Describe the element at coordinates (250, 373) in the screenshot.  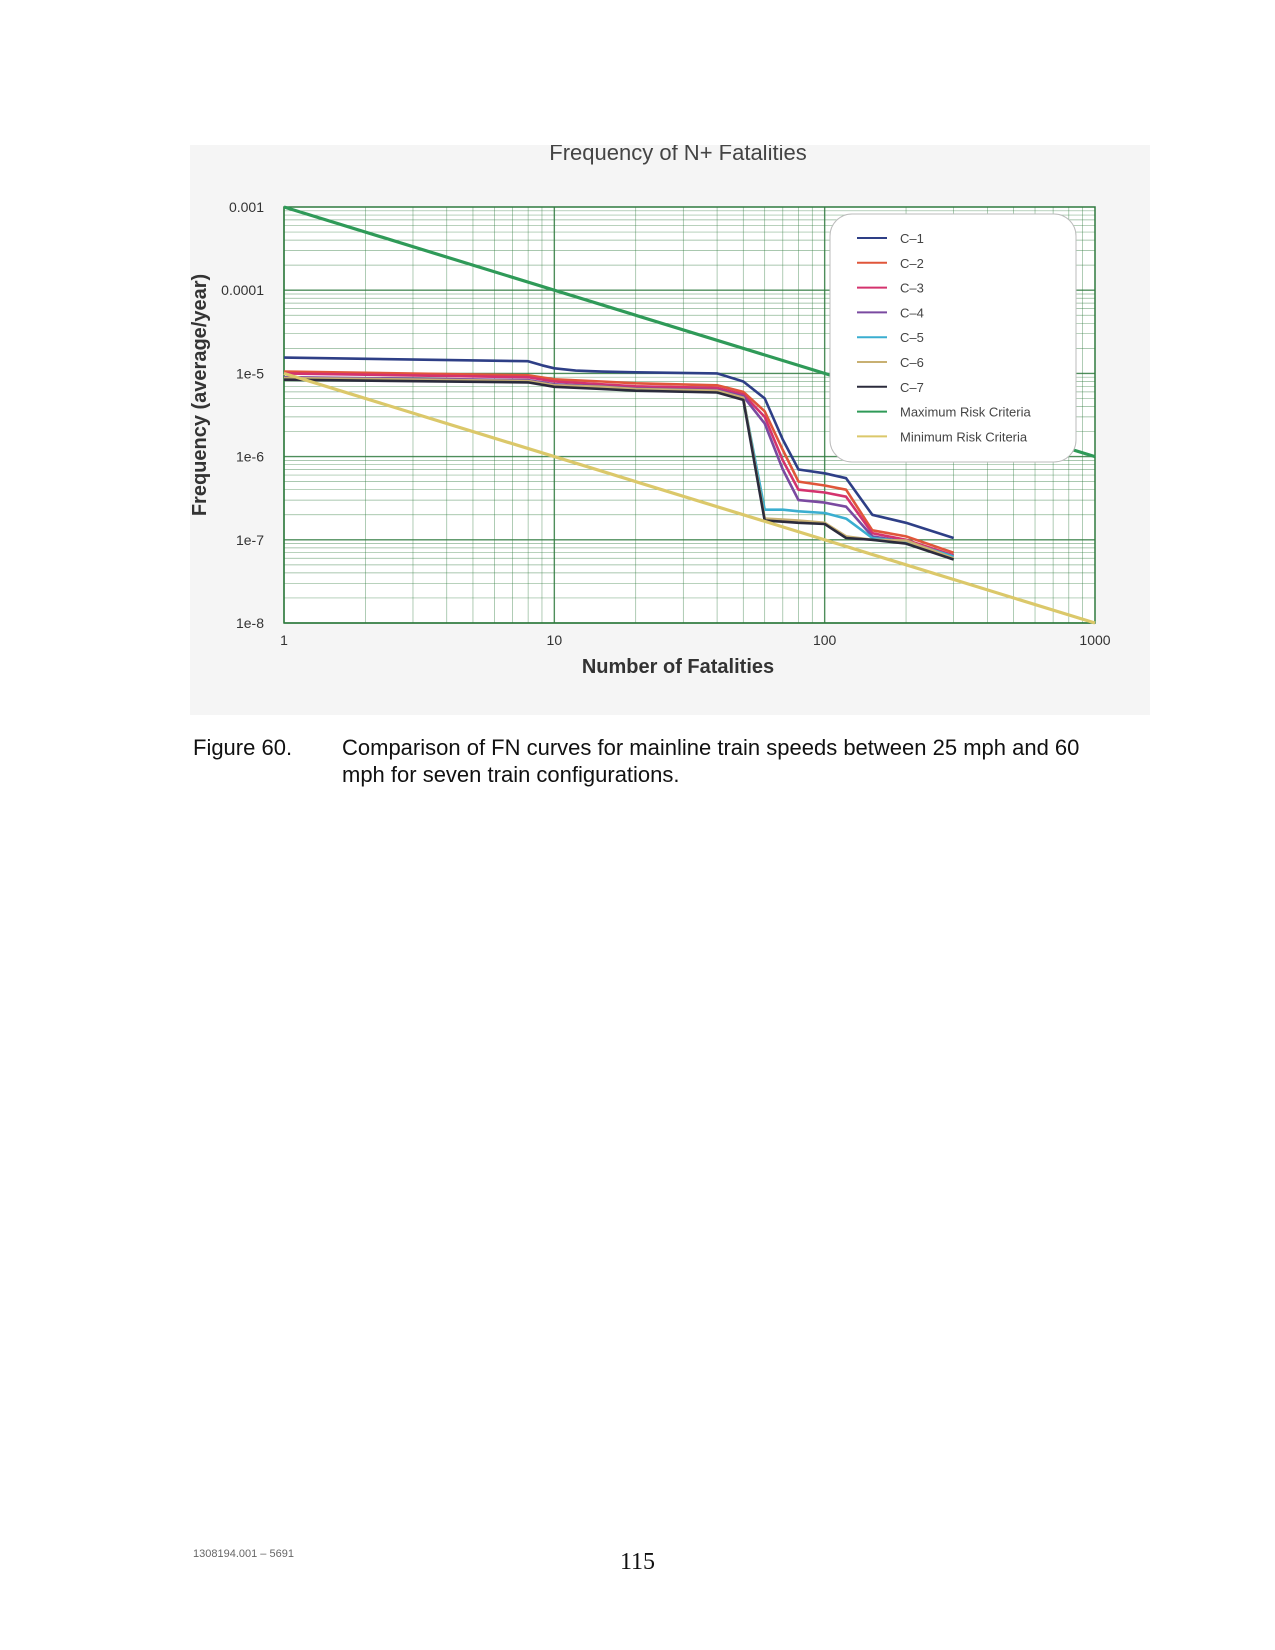
I see `y-tick-label: 1e-5` at that location.